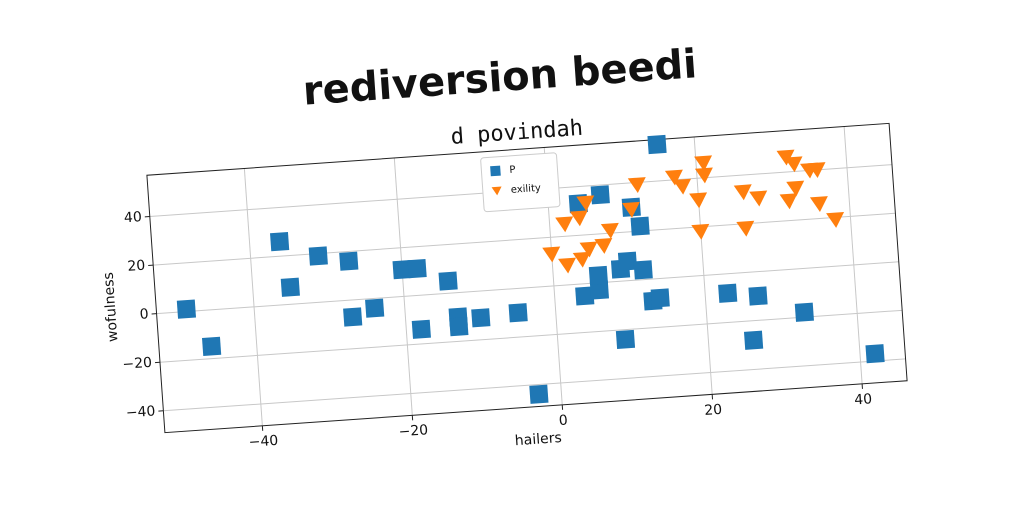 This screenshot has height=512, width=1024. I want to click on x-tick-label: −40, so click(263, 442).